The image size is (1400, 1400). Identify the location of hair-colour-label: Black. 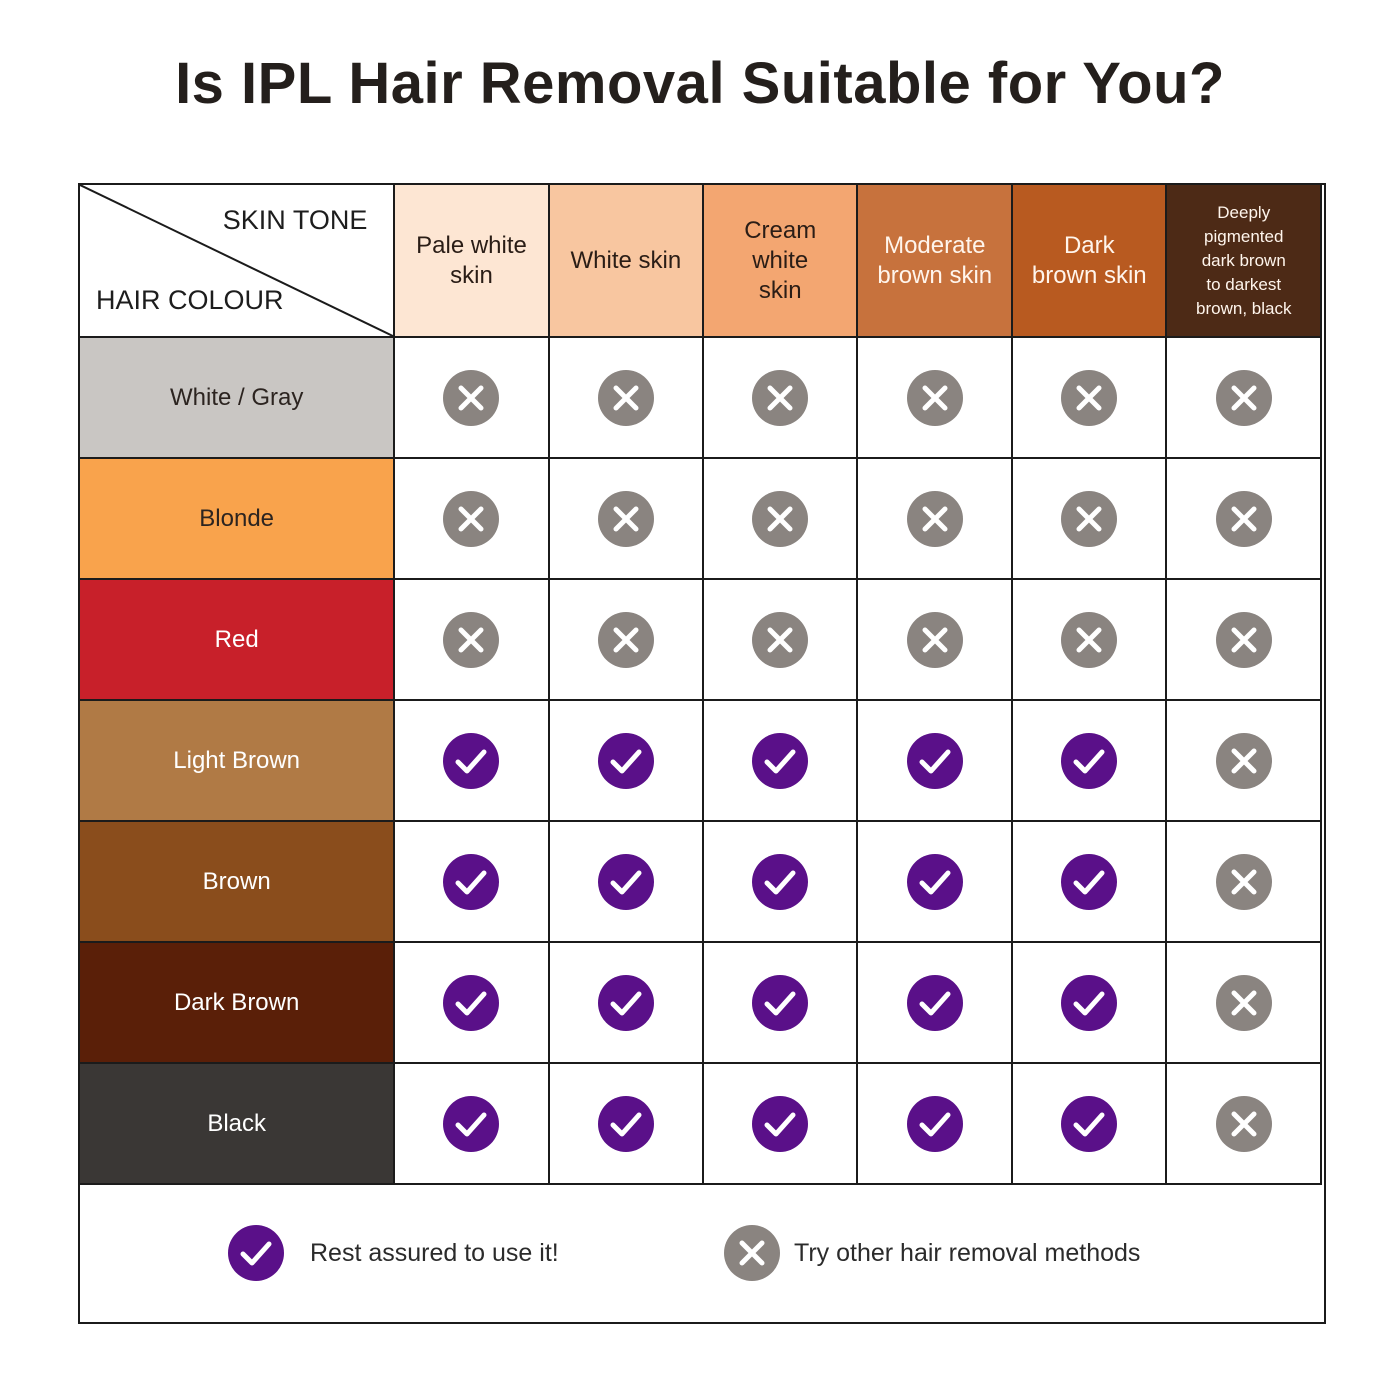
(236, 1123).